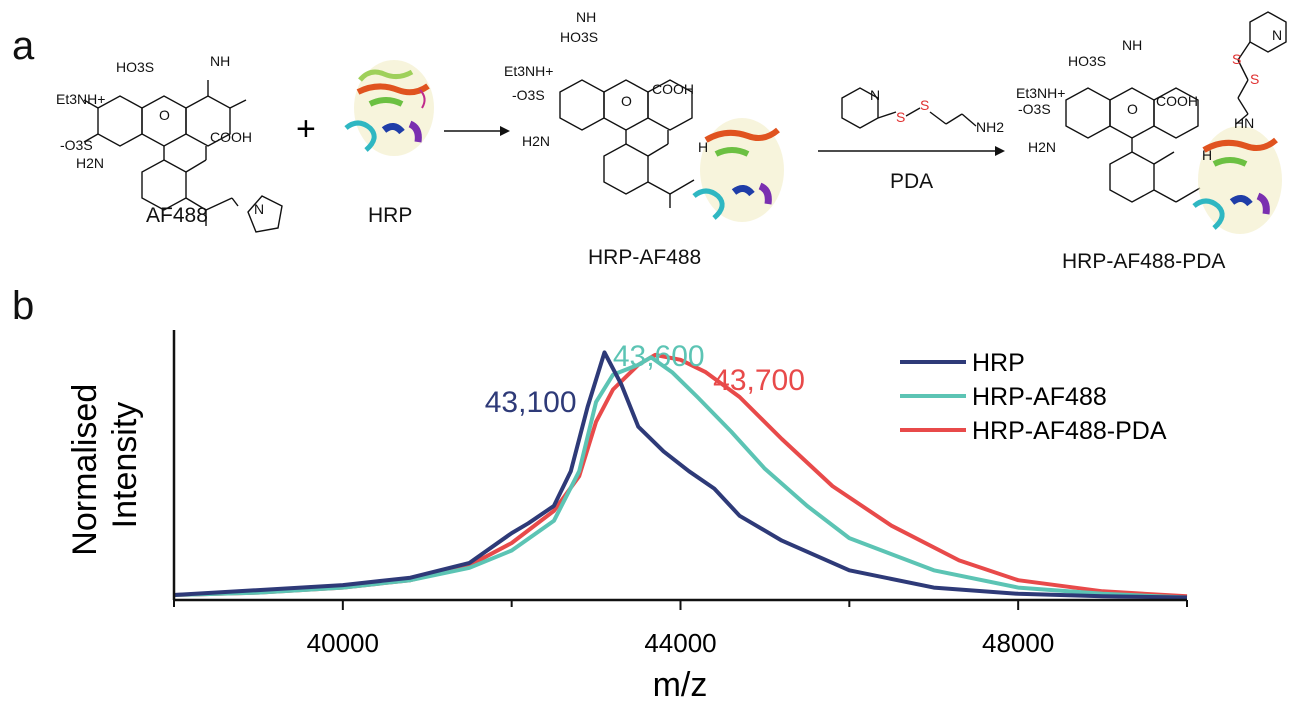 This screenshot has width=1299, height=702. Describe the element at coordinates (1018, 643) in the screenshot. I see `x-tick-label: 48000` at that location.